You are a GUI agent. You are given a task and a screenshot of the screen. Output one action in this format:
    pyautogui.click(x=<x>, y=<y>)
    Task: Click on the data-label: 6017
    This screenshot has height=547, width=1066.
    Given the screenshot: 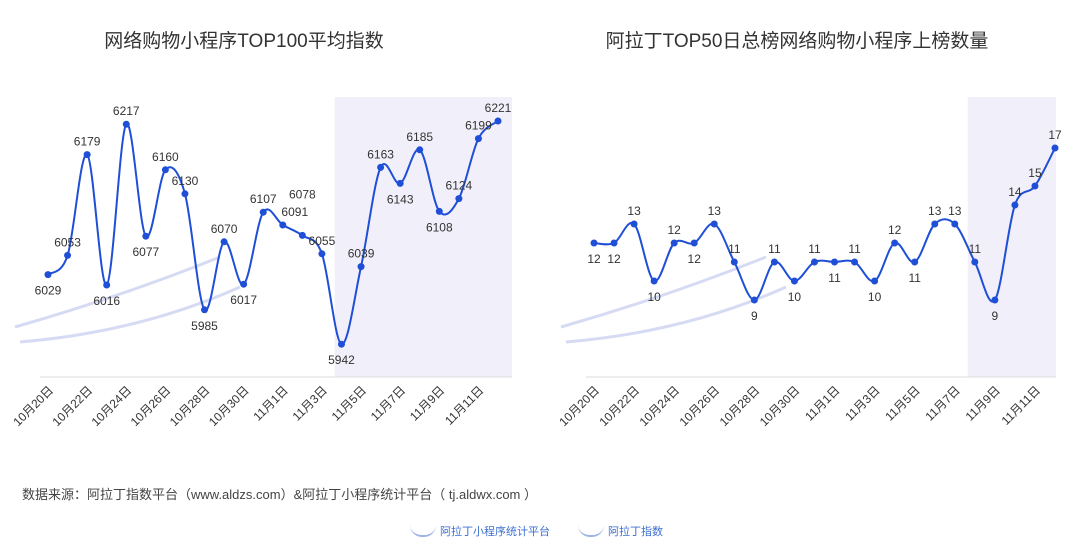 What is the action you would take?
    pyautogui.click(x=243, y=300)
    